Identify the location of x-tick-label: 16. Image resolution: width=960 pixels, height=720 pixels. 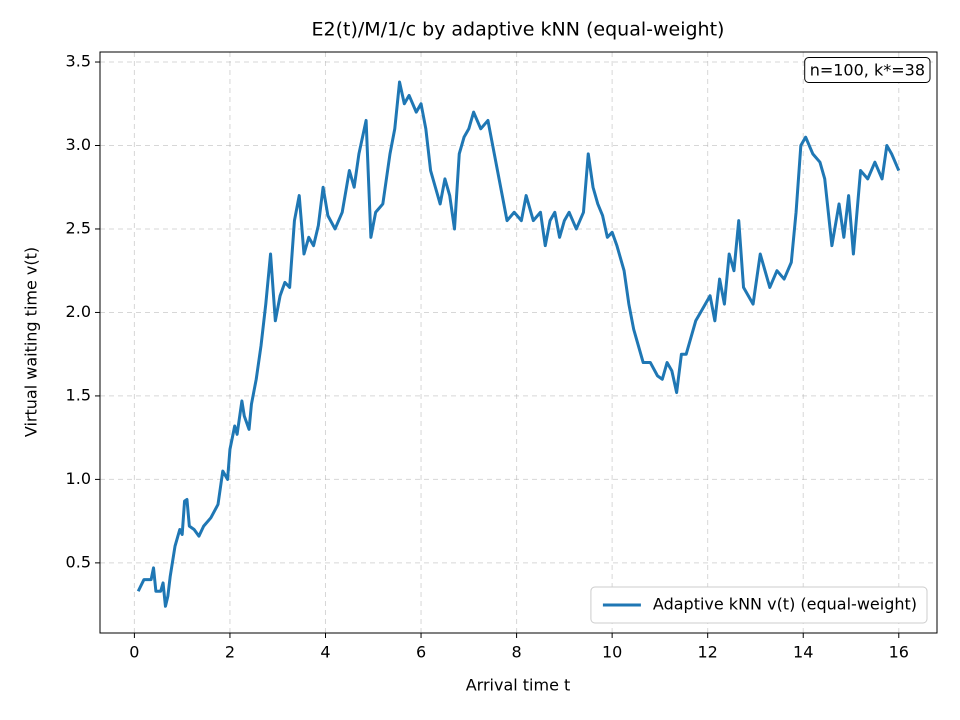
(899, 652).